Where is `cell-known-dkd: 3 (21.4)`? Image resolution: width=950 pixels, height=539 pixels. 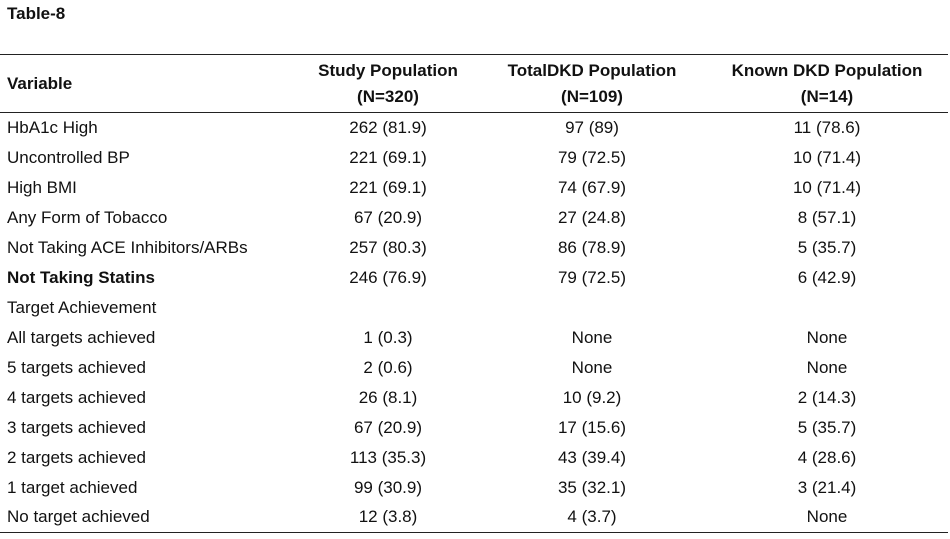
cell-known-dkd: 3 (21.4) is located at coordinates (827, 487).